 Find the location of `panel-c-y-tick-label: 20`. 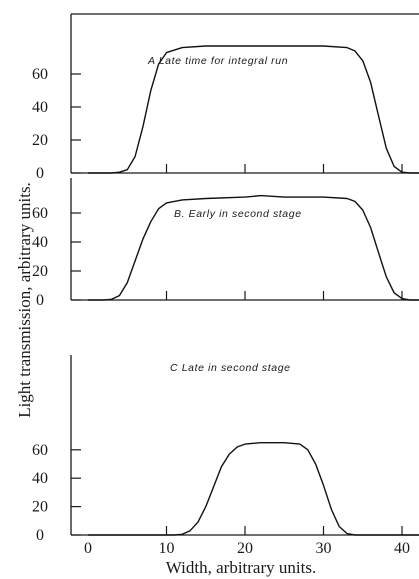

panel-c-y-tick-label: 20 is located at coordinates (40, 507).